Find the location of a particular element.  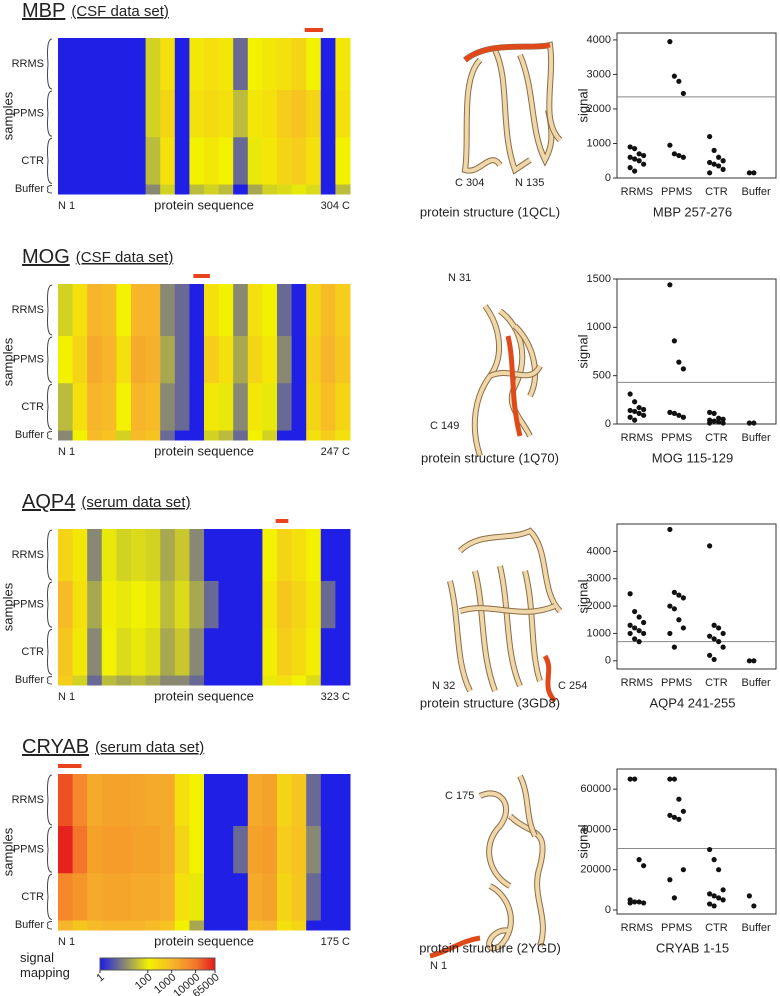

x-tick-label: Buffer is located at coordinates (756, 438).